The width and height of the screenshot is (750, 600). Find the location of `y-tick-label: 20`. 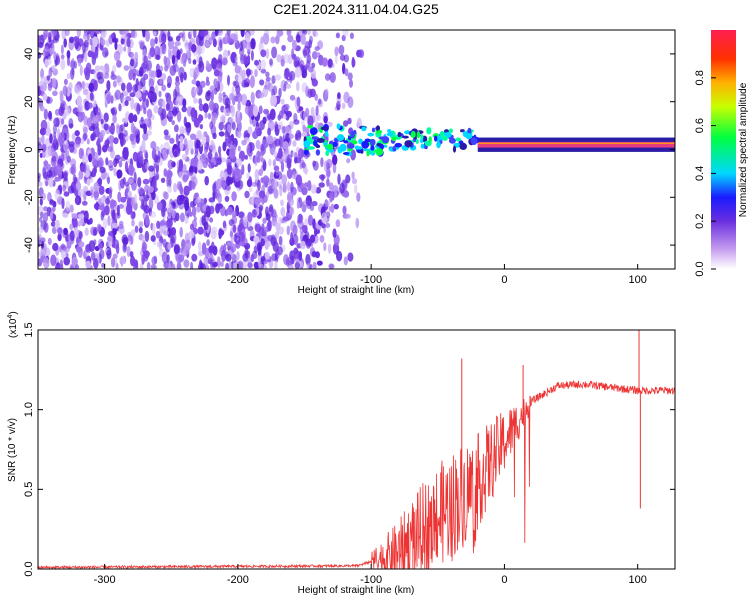

y-tick-label: 20 is located at coordinates (29, 102).